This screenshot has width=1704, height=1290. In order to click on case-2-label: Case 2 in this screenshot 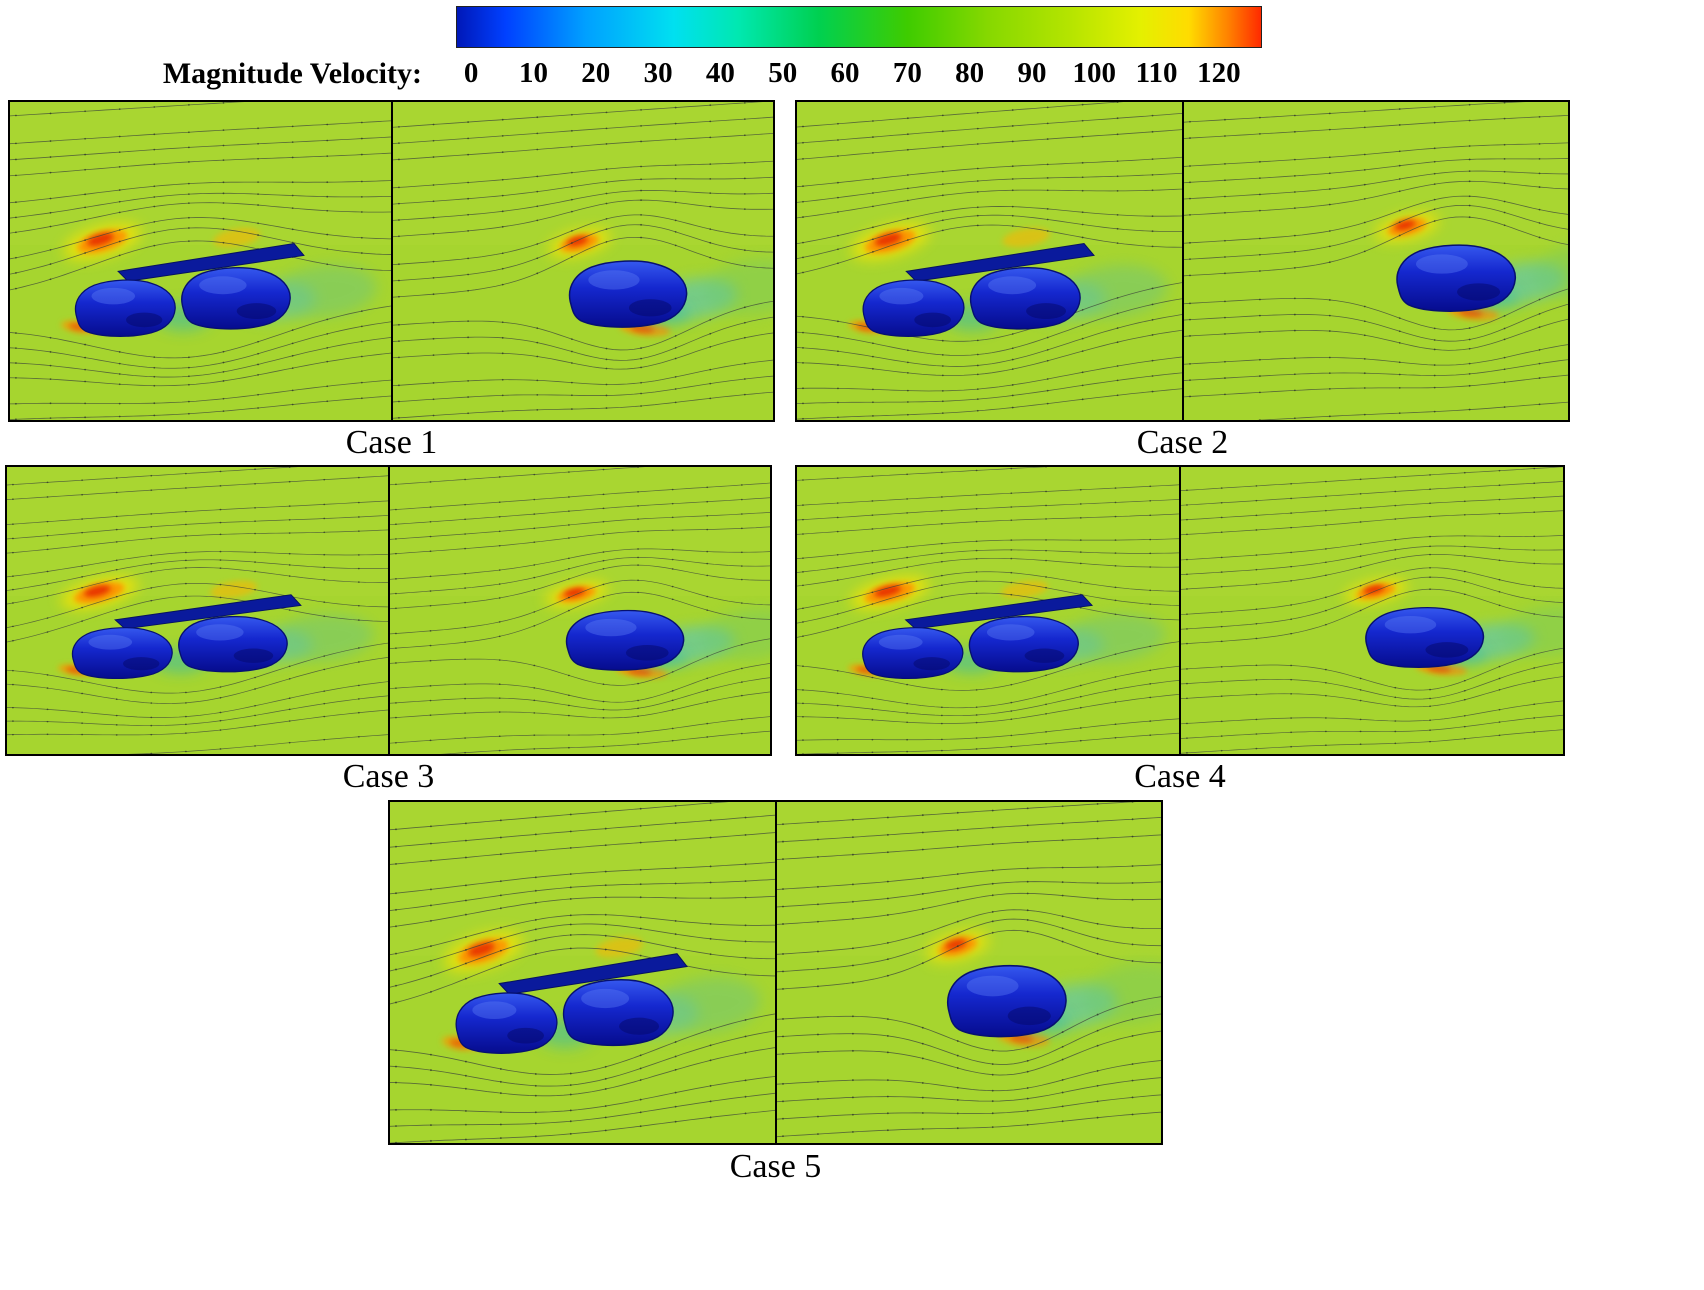, I will do `click(1182, 442)`.